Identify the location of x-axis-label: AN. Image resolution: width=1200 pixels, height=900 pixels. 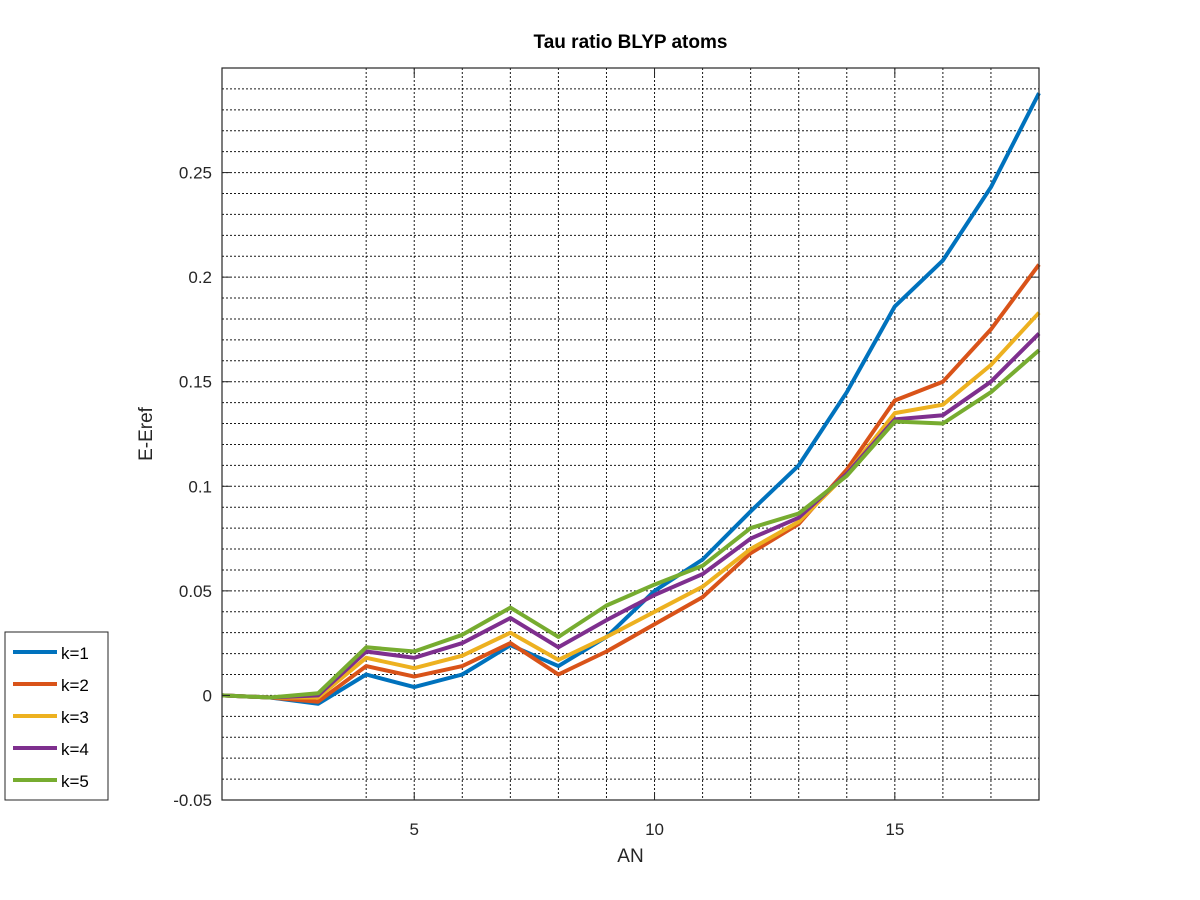
(630, 856).